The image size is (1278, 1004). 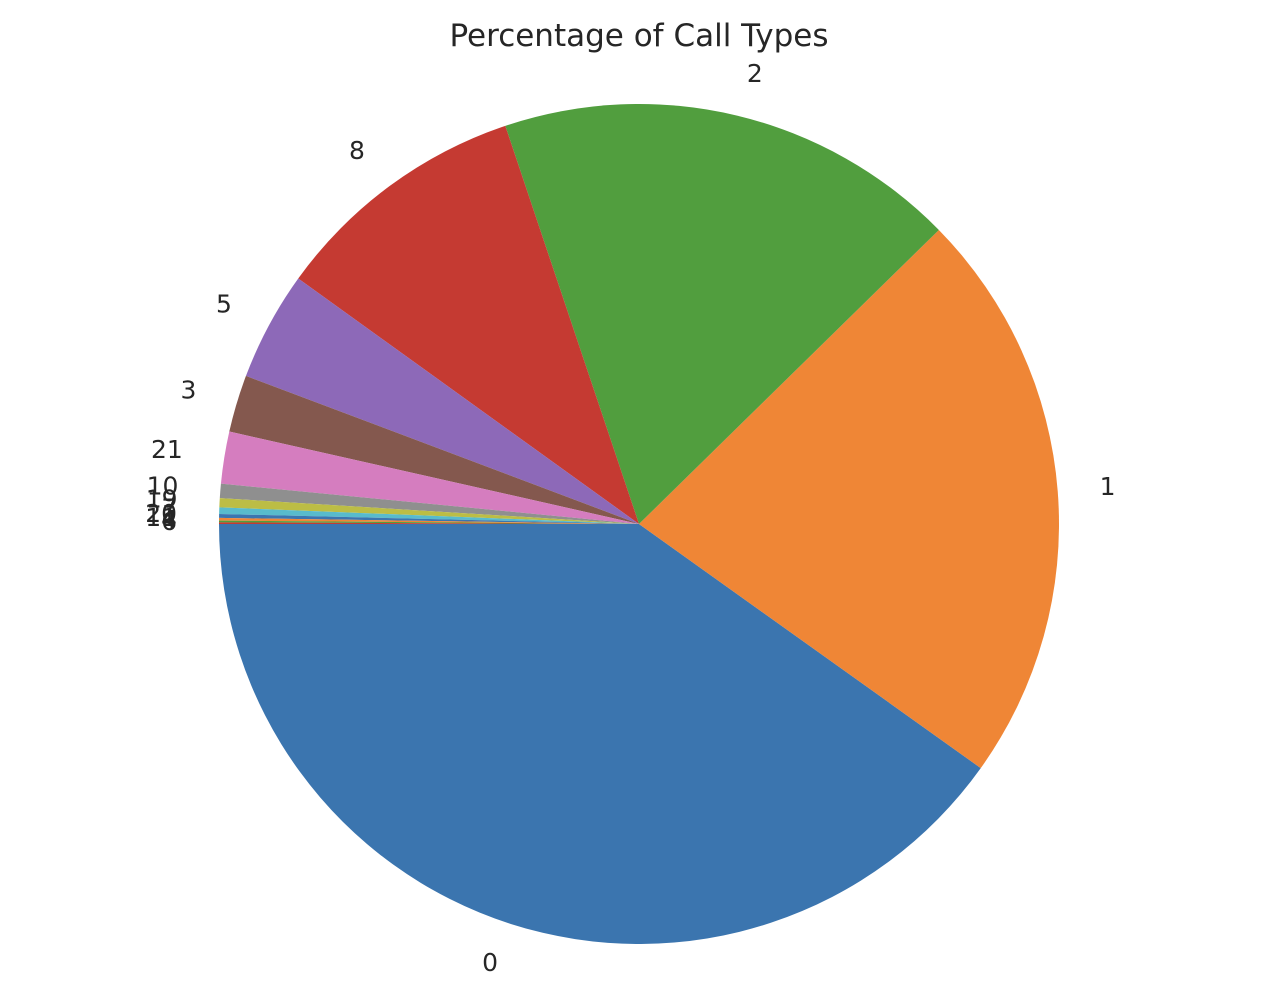 What do you see at coordinates (1108, 486) in the screenshot?
I see `slice-label-1: 1` at bounding box center [1108, 486].